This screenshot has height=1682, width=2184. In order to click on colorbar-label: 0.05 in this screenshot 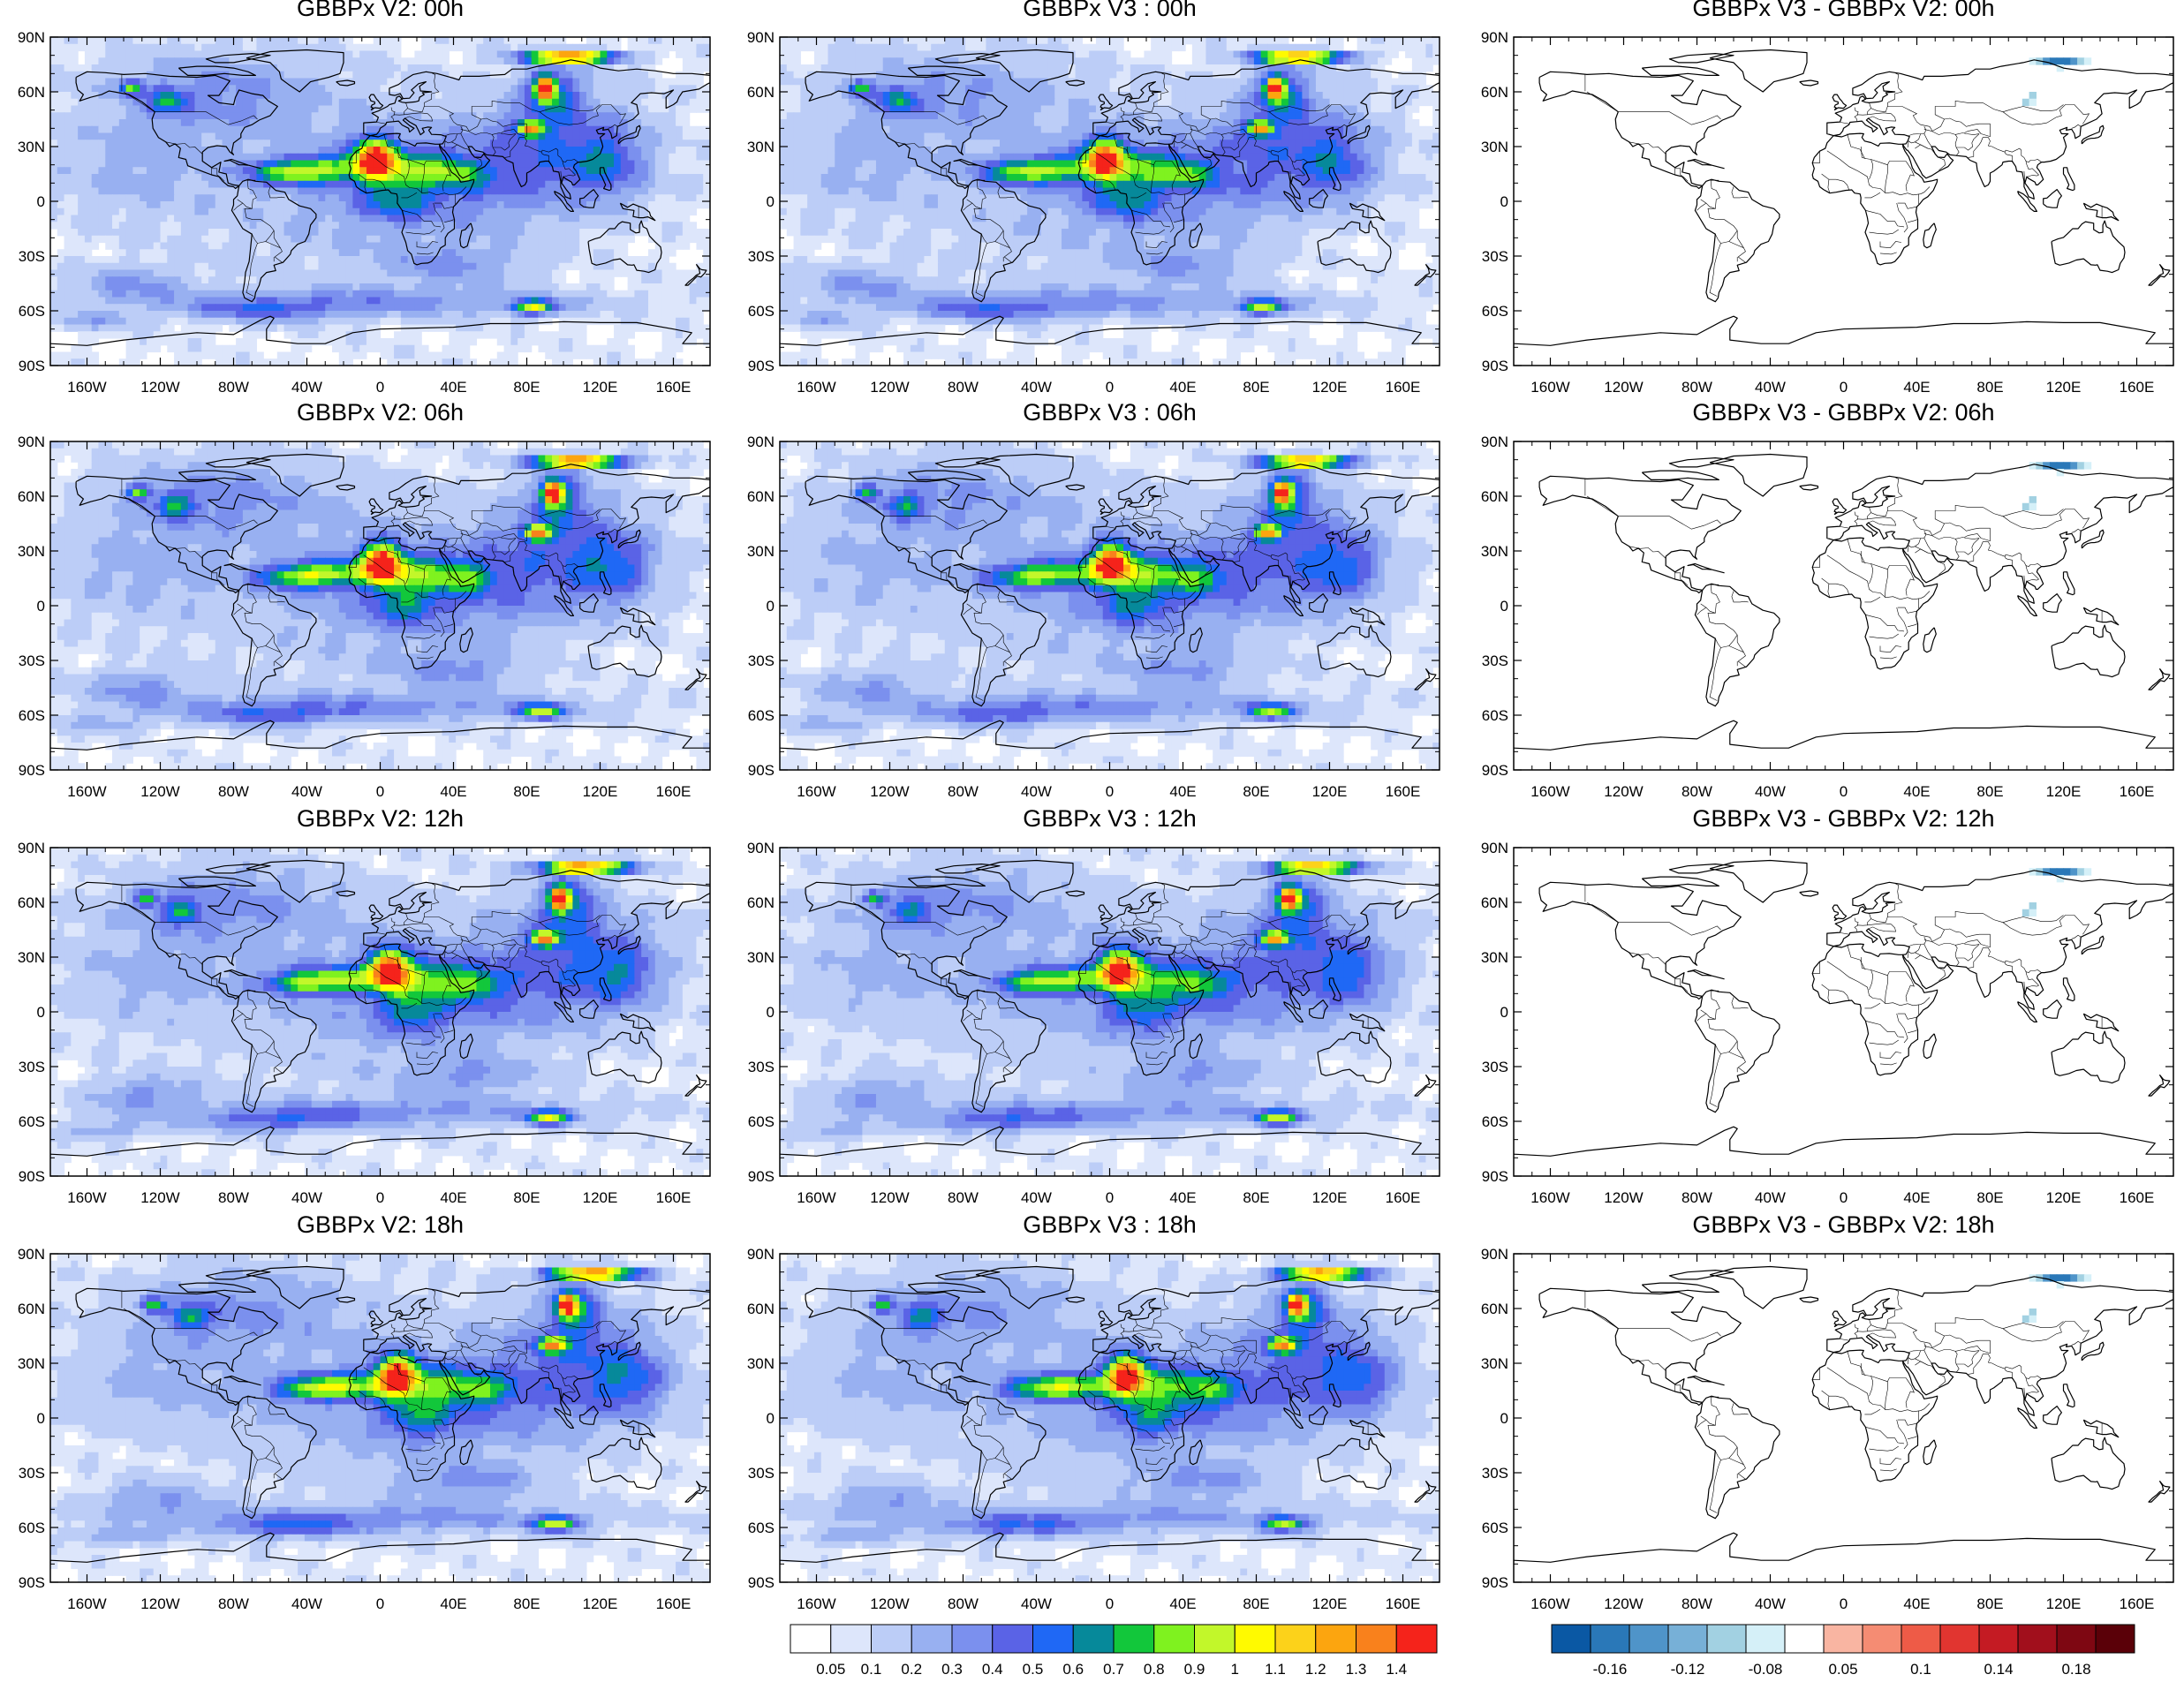, I will do `click(1842, 1670)`.